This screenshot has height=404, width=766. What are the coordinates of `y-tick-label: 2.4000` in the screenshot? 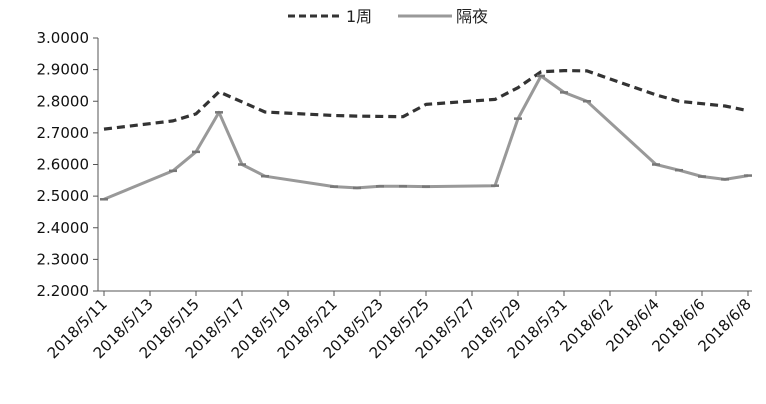 It's located at (63, 228).